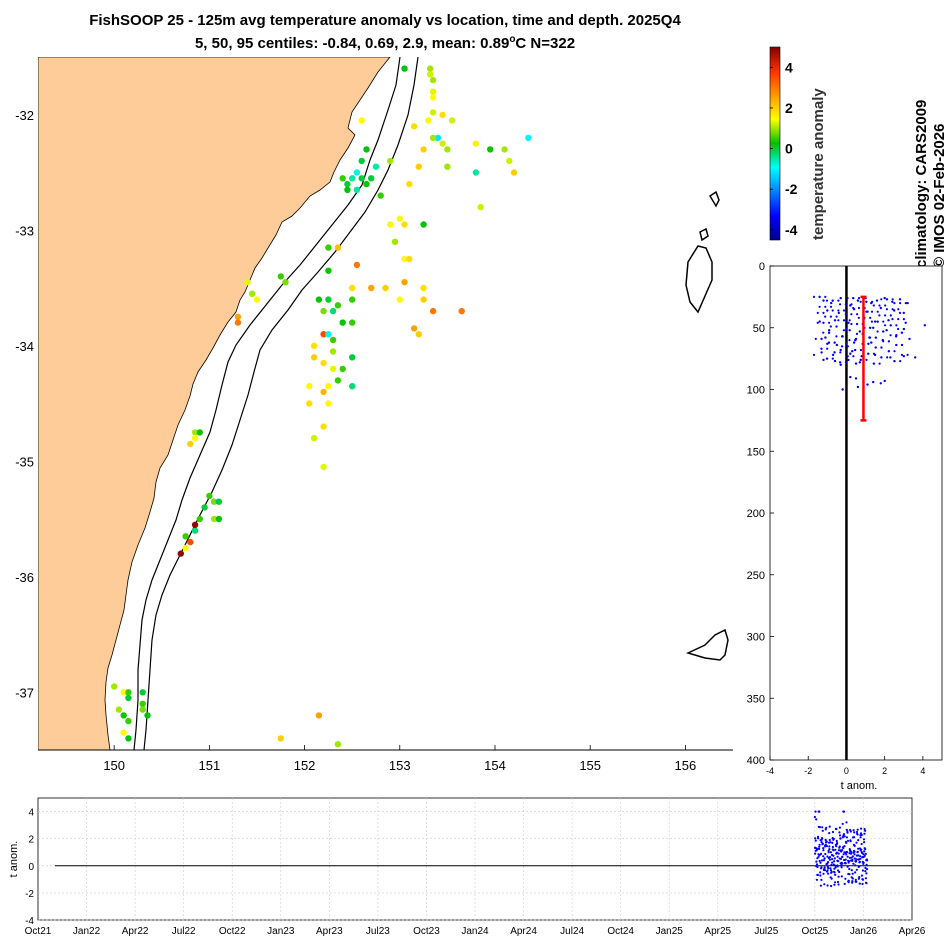  What do you see at coordinates (24, 115) in the screenshot?
I see `map-ytick-label: -32` at bounding box center [24, 115].